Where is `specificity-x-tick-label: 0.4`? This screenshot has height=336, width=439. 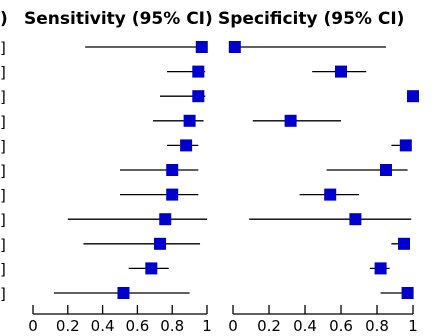 specificity-x-tick-label: 0.4 is located at coordinates (305, 326).